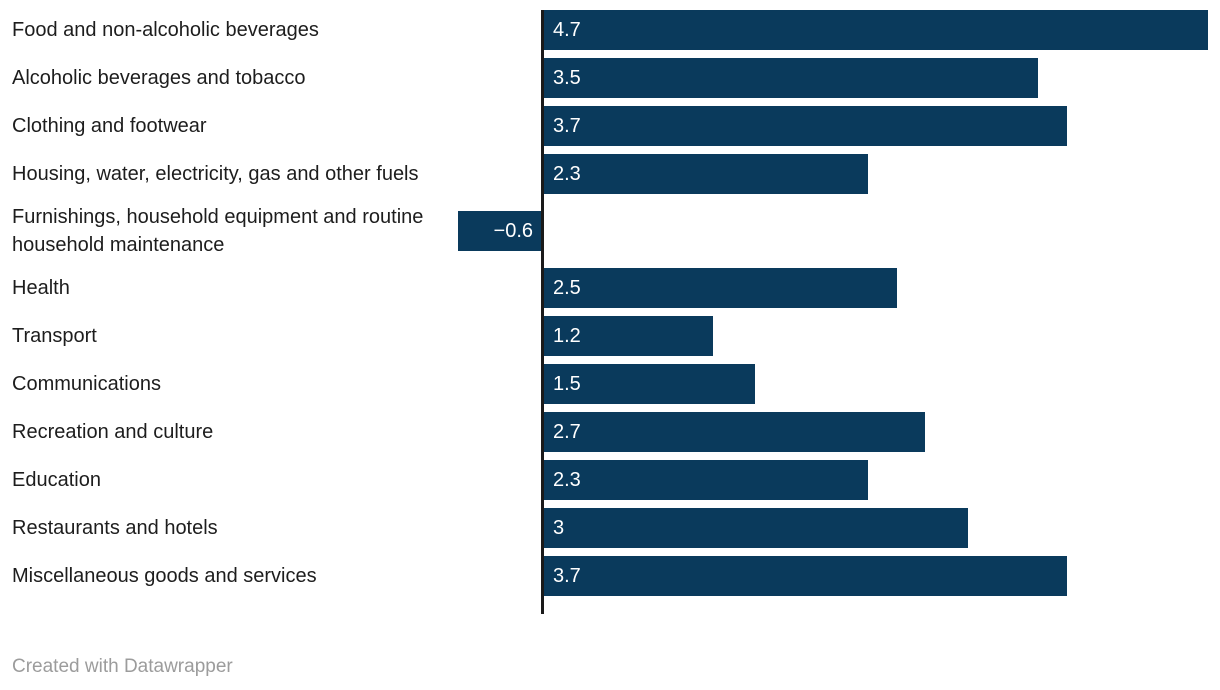 The height and width of the screenshot is (690, 1220). Describe the element at coordinates (734, 432) in the screenshot. I see `bar: 2.7` at that location.